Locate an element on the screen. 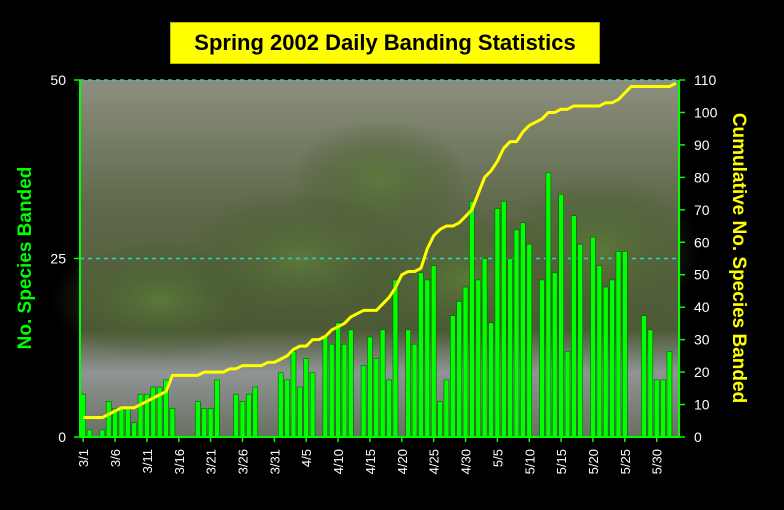 This screenshot has width=784, height=510. bar-5/6 is located at coordinates (503, 319).